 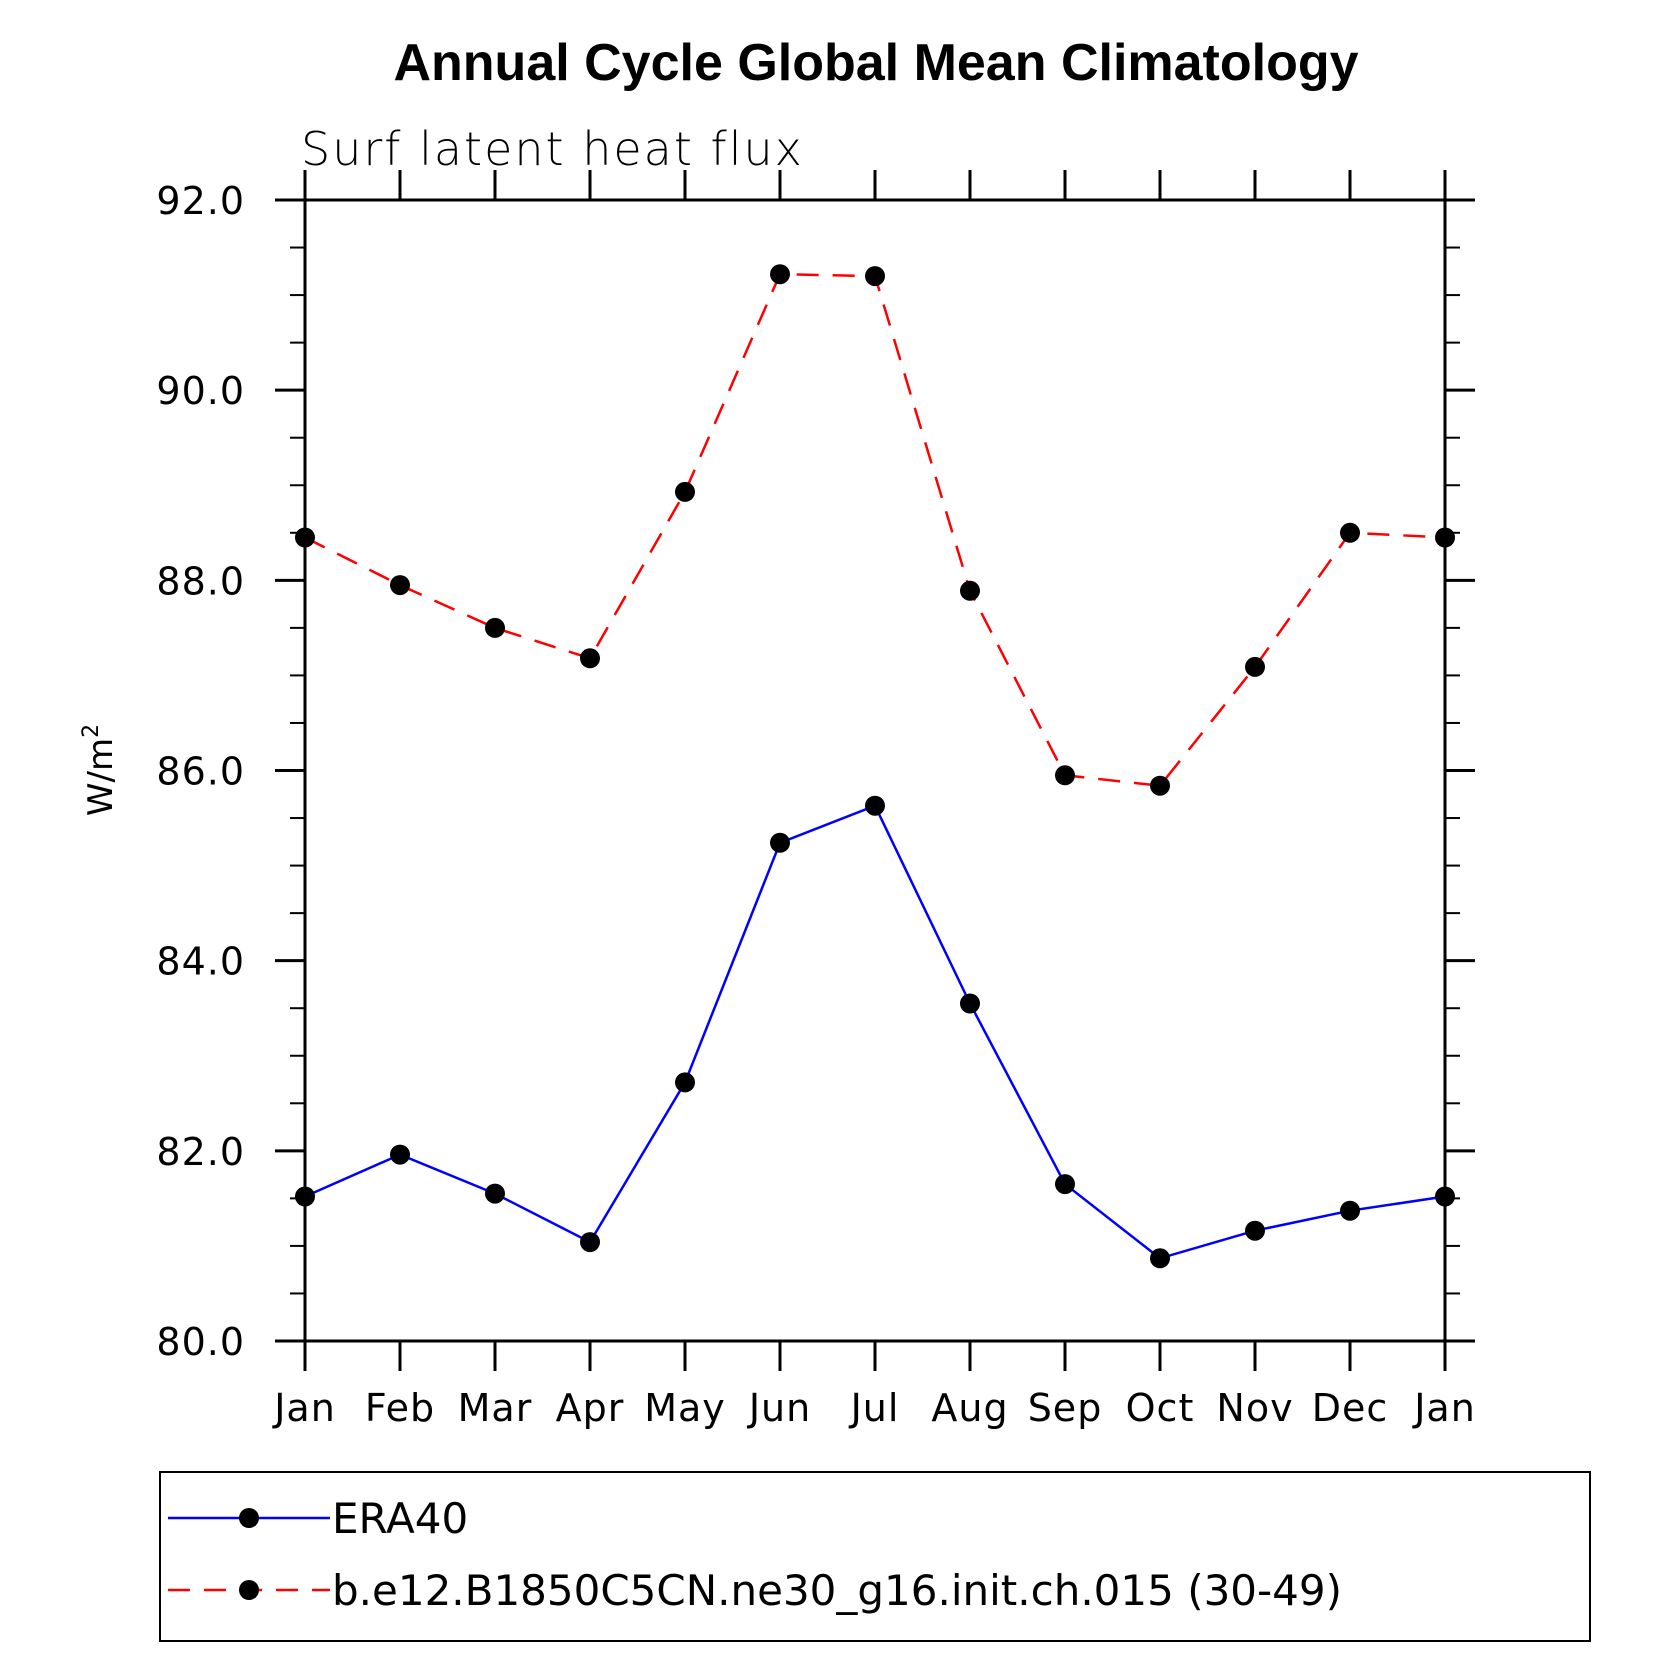 I want to click on x-tick-label: Jun, so click(x=779, y=1408).